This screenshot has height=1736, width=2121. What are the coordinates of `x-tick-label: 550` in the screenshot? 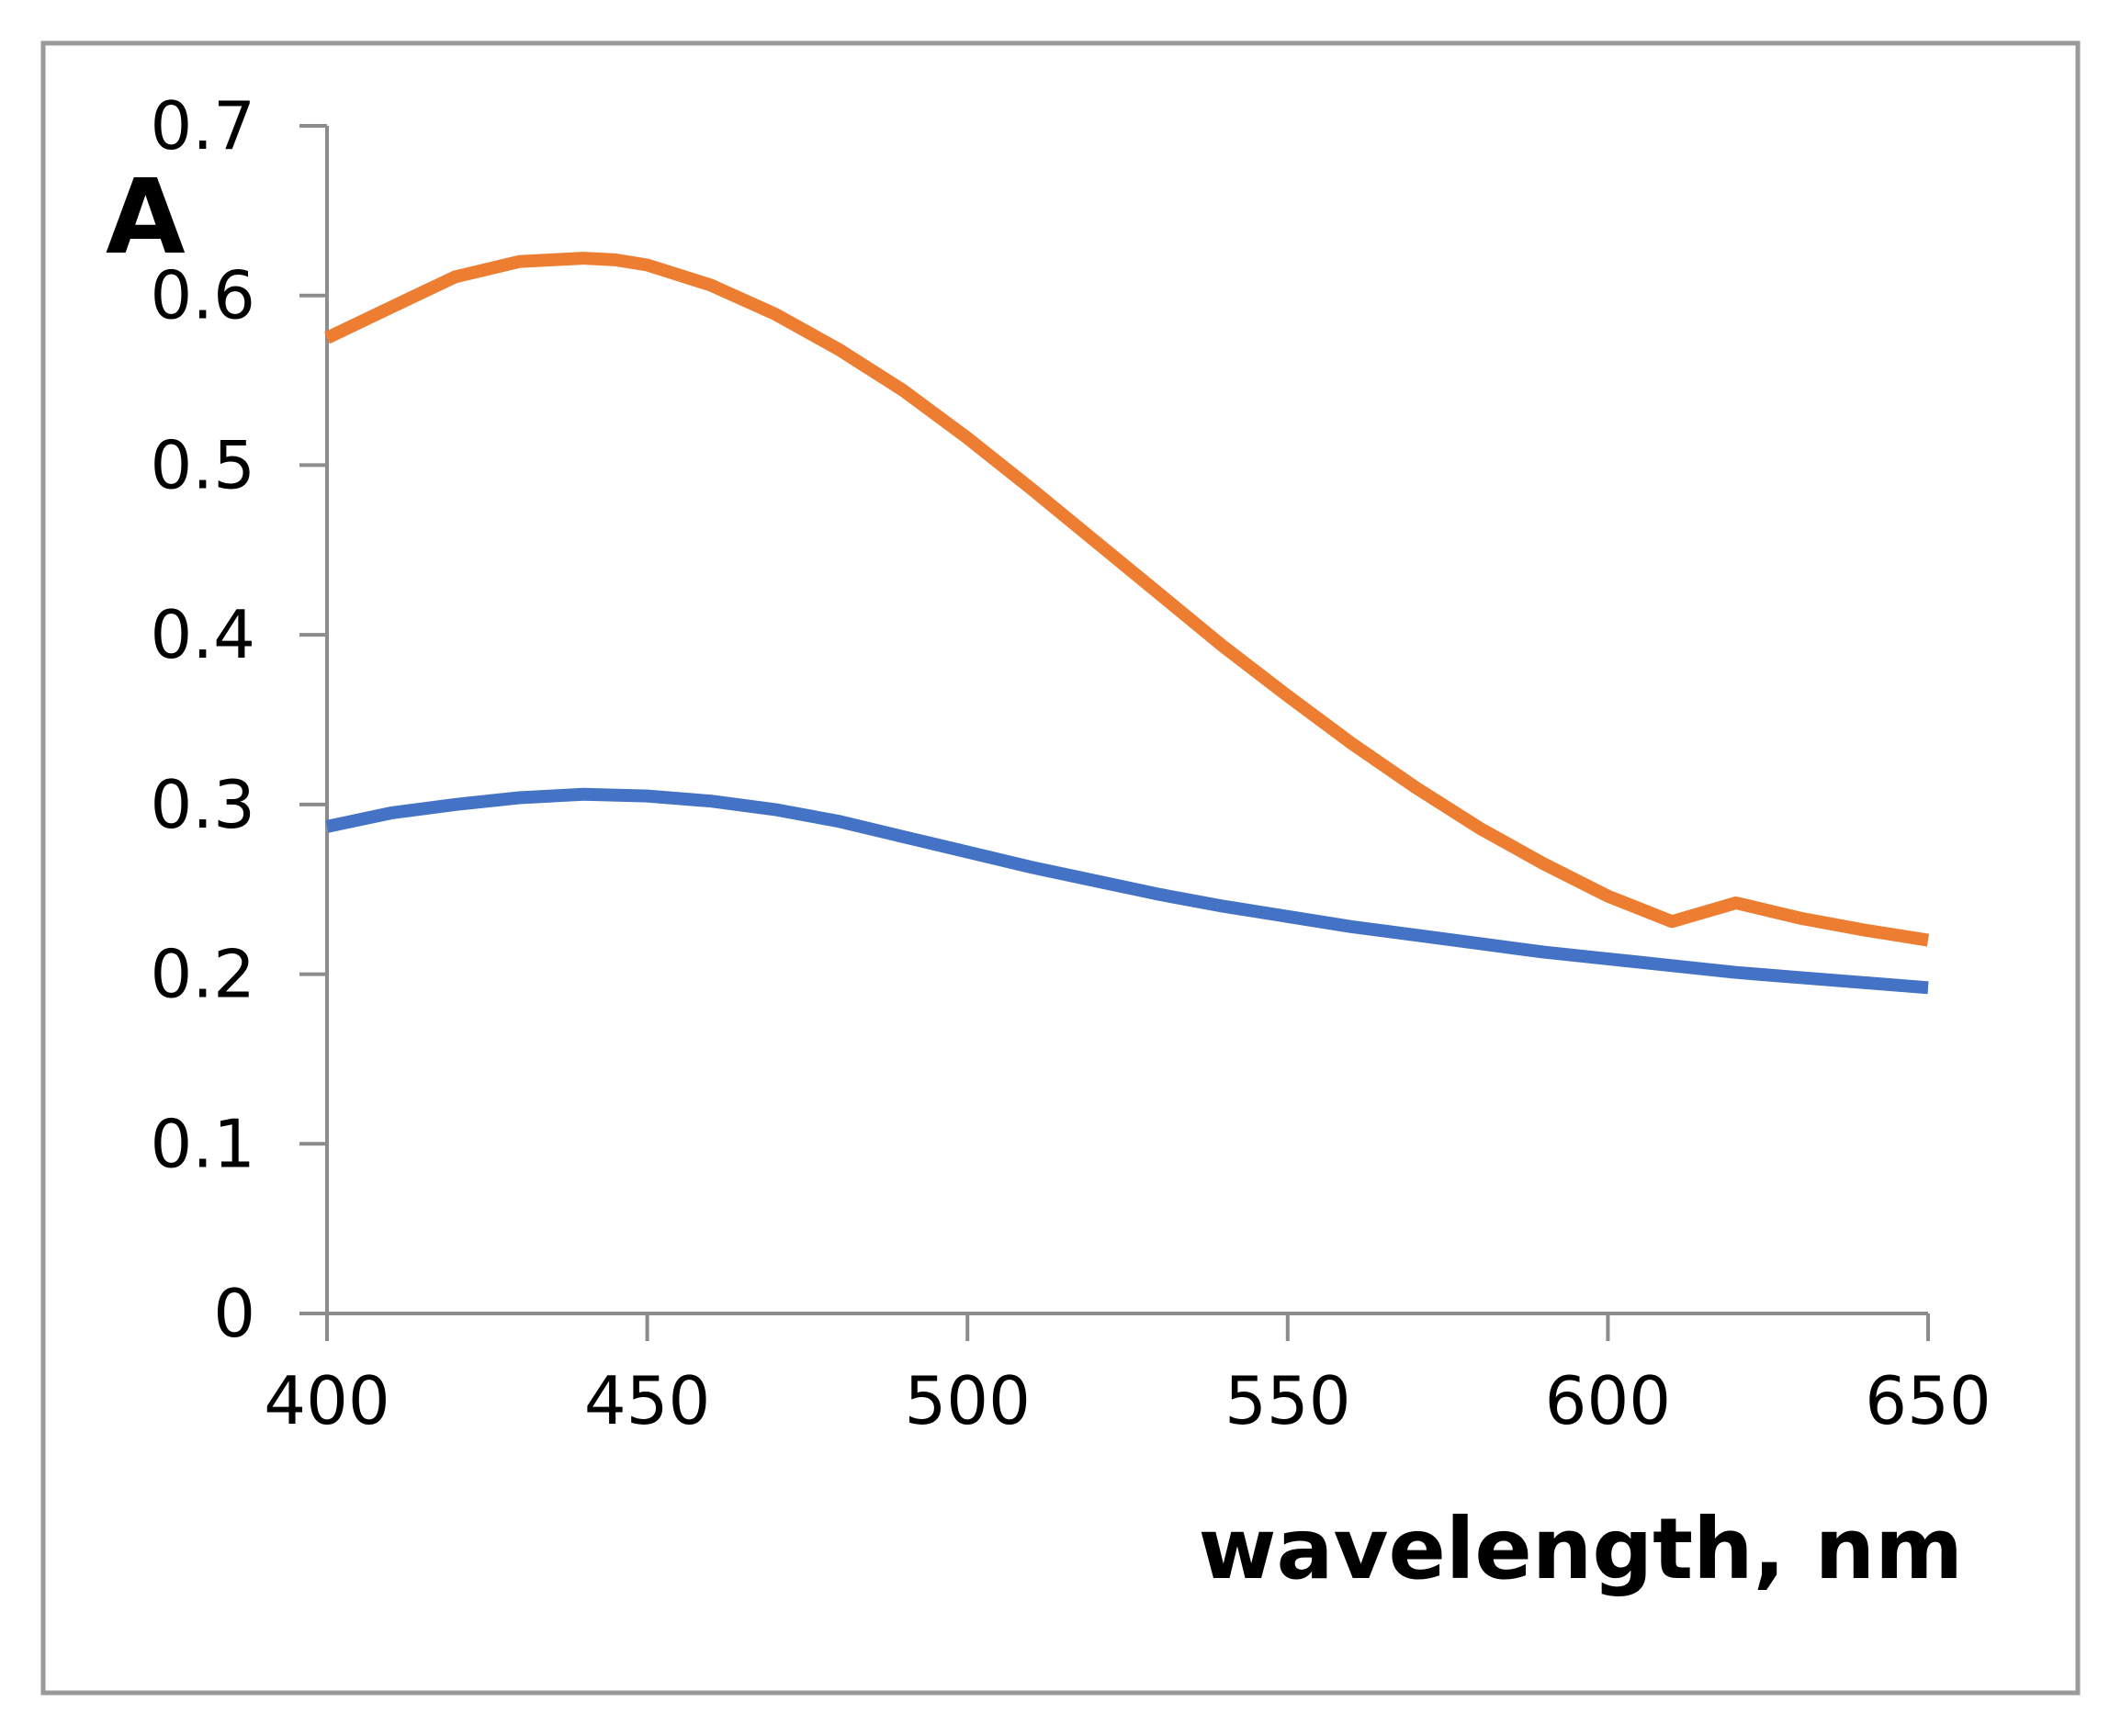 It's located at (1287, 1400).